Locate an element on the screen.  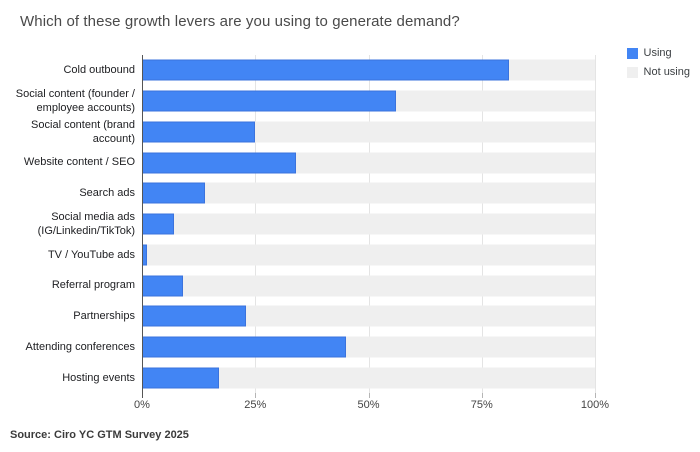
source-note: Source: Ciro YC GTM Survey 2025 is located at coordinates (99, 435).